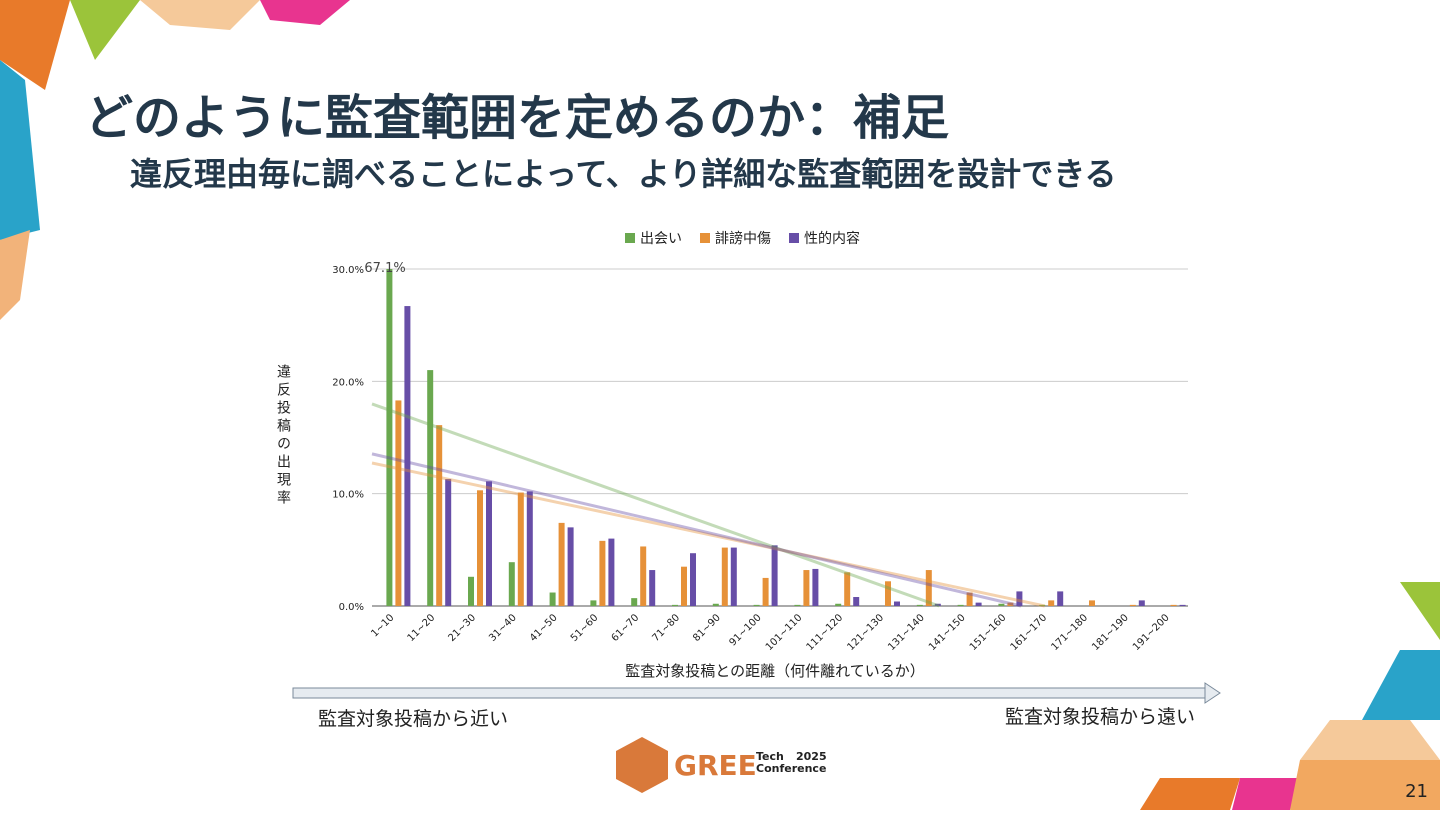 Image resolution: width=1440 pixels, height=814 pixels. I want to click on x-tick-label: 81~90, so click(707, 628).